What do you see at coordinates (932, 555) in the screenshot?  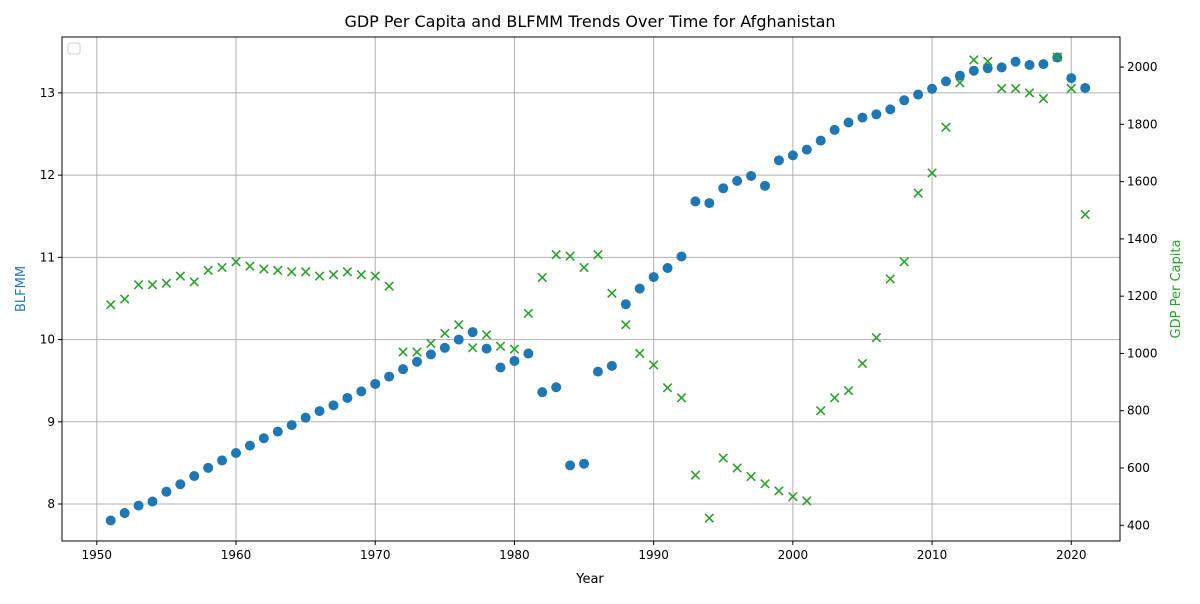 I see `x-tick-label: 2010` at bounding box center [932, 555].